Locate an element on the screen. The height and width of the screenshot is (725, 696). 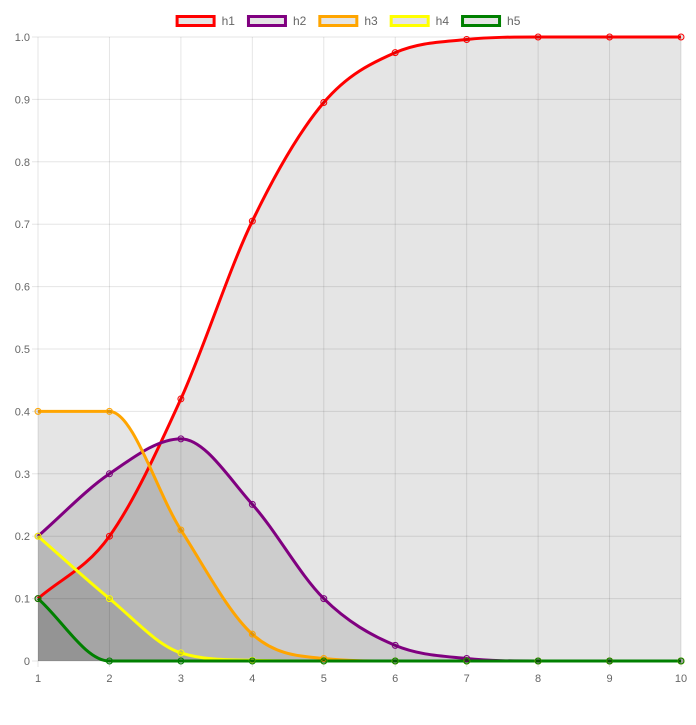
legend: h1 h2 h3 h4 h5 is located at coordinates (348, 21).